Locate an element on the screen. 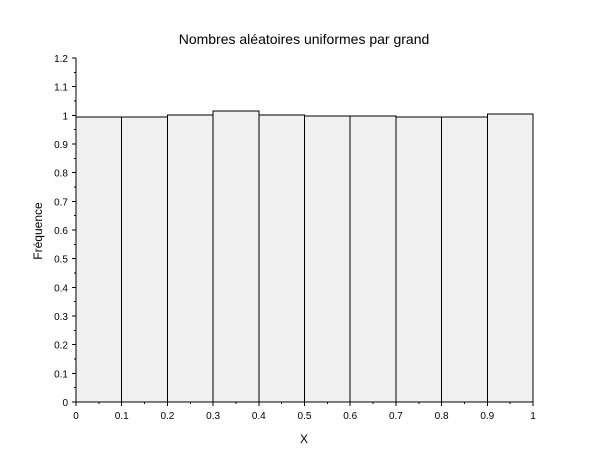 The height and width of the screenshot is (460, 610). x-tick-label: 0.4 is located at coordinates (259, 416).